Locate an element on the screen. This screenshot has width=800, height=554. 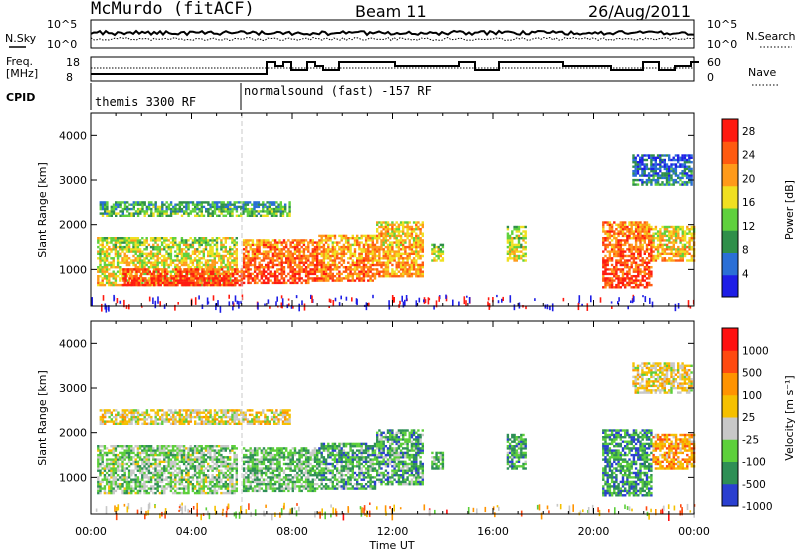
colorbar-tick-label: 20 is located at coordinates (748, 179).